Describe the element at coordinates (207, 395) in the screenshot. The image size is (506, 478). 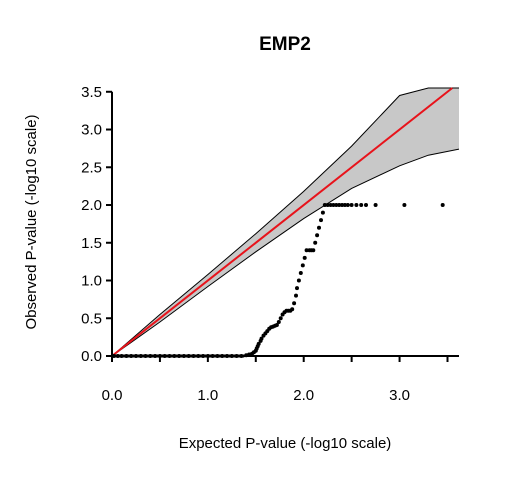
I see `x-tick-label: 1.0` at that location.